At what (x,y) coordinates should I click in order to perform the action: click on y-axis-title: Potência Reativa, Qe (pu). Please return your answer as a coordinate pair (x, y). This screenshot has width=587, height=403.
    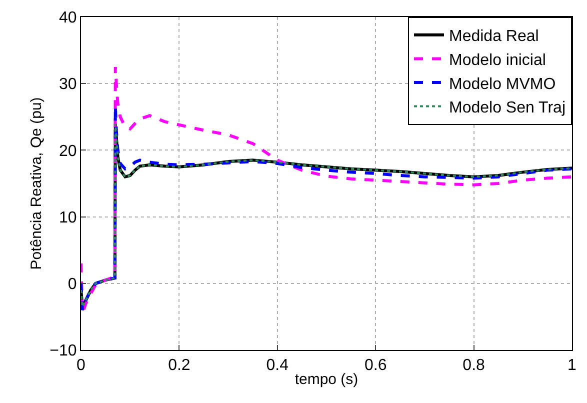
    Looking at the image, I should click on (36, 183).